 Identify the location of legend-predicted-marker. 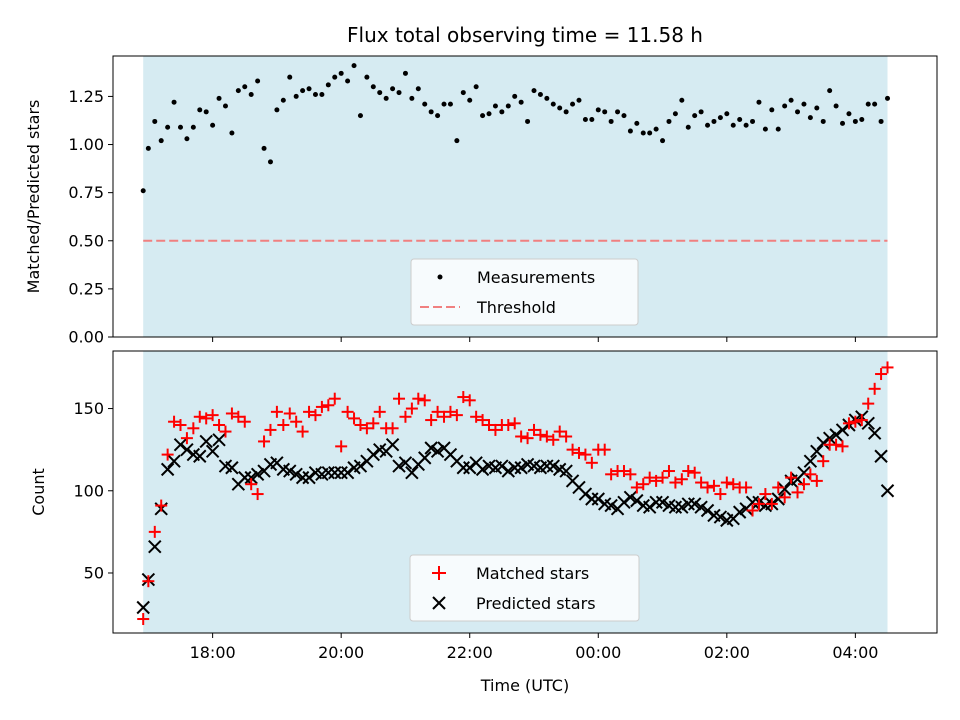
(439, 603).